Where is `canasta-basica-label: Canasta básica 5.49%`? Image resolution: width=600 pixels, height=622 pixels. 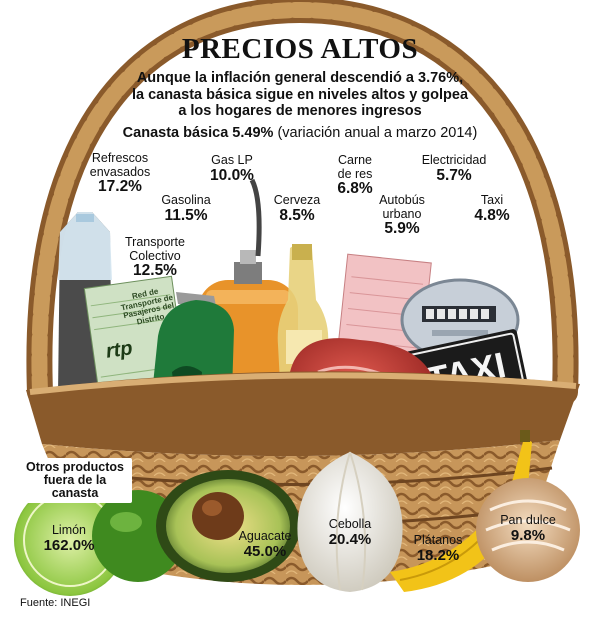
canasta-basica-label: Canasta básica 5.49% is located at coordinates (198, 133).